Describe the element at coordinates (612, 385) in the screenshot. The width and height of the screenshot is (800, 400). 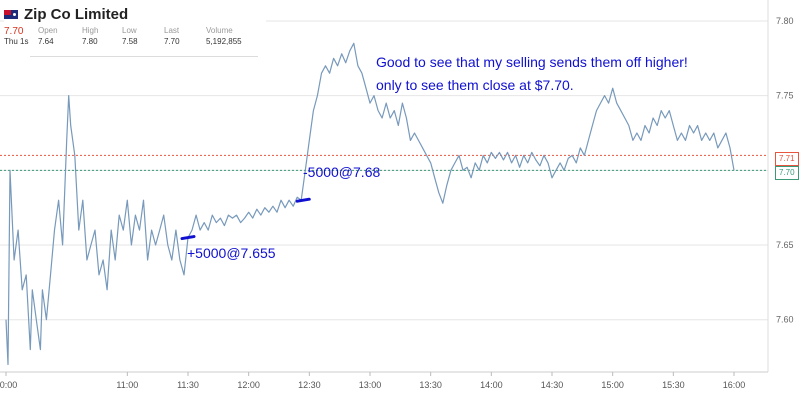
I see `x-tick-label: 15:00` at that location.